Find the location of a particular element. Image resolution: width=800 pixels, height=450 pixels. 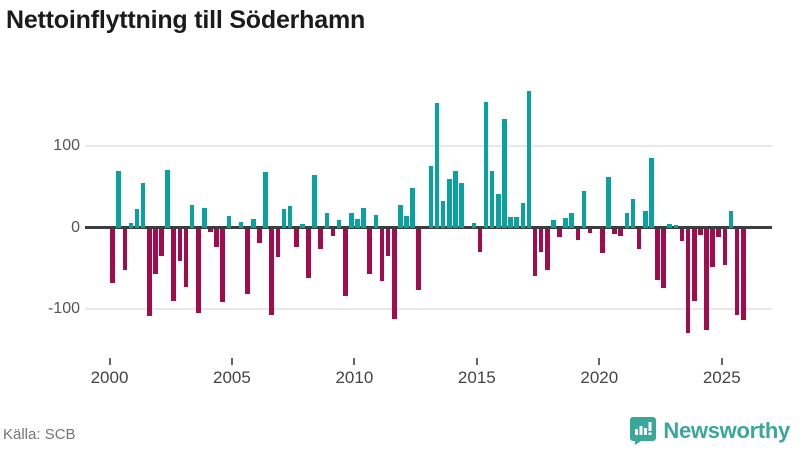

bar-2020-q2 is located at coordinates (608, 202).